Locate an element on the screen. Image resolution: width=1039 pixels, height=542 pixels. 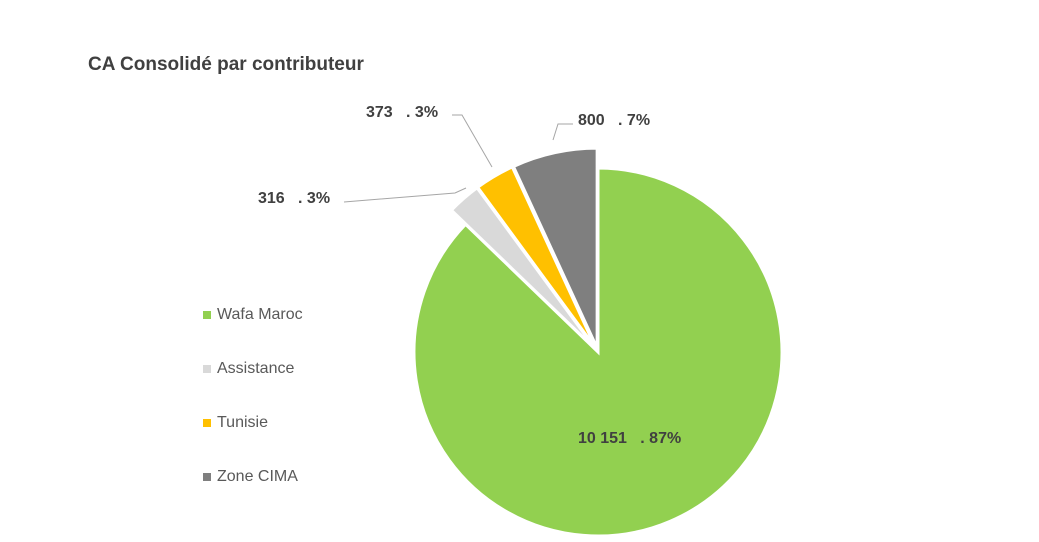
pie-slice-zone-cima is located at coordinates (555, 247).